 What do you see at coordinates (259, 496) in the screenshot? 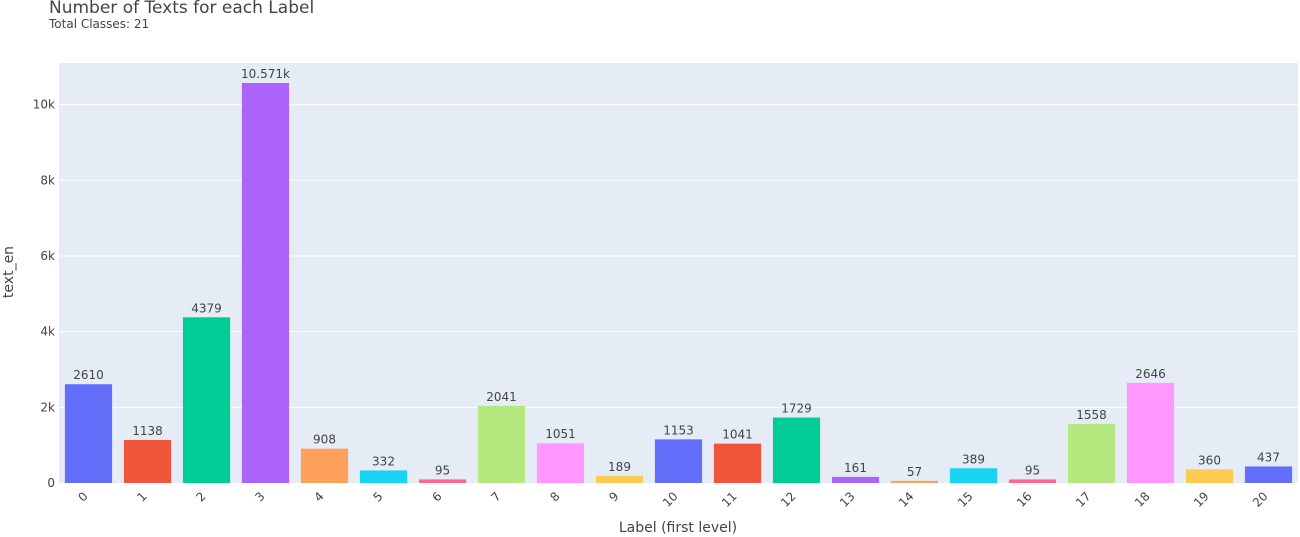
I see `x-tick-label: 3` at bounding box center [259, 496].